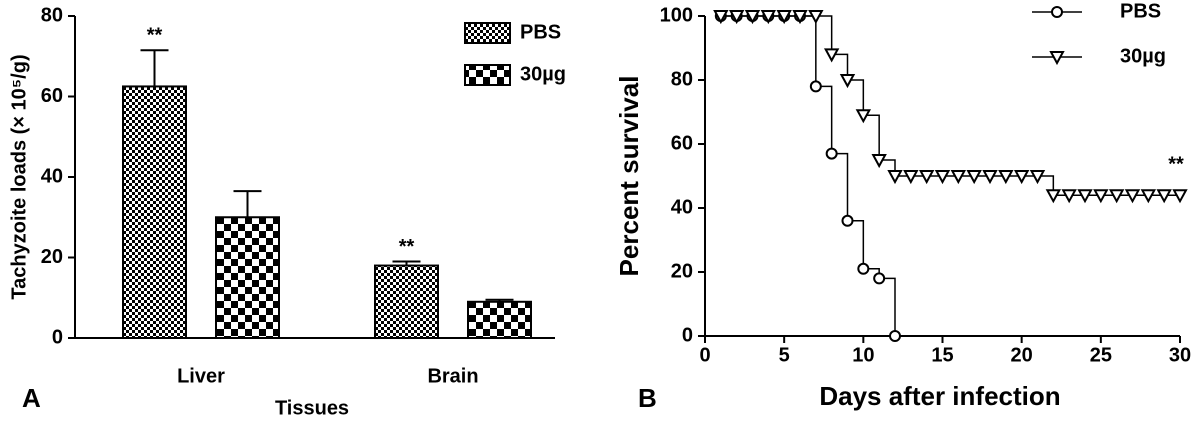 The image size is (1200, 424). I want to click on x-axis-label: Tissues, so click(312, 408).